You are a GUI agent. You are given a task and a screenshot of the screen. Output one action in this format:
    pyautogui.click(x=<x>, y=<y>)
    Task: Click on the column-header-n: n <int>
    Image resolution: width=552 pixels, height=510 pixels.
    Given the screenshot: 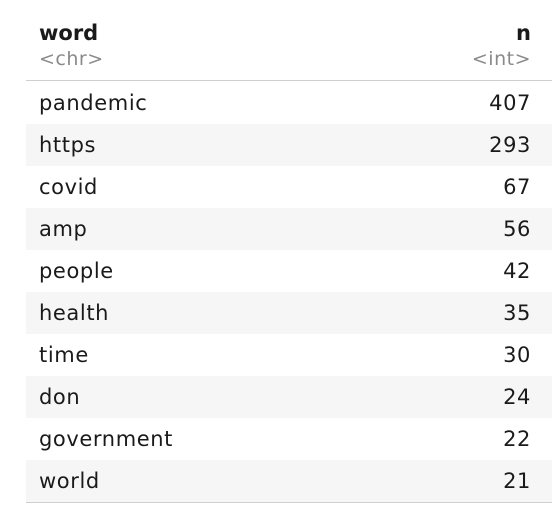 What is the action you would take?
    pyautogui.click(x=501, y=46)
    